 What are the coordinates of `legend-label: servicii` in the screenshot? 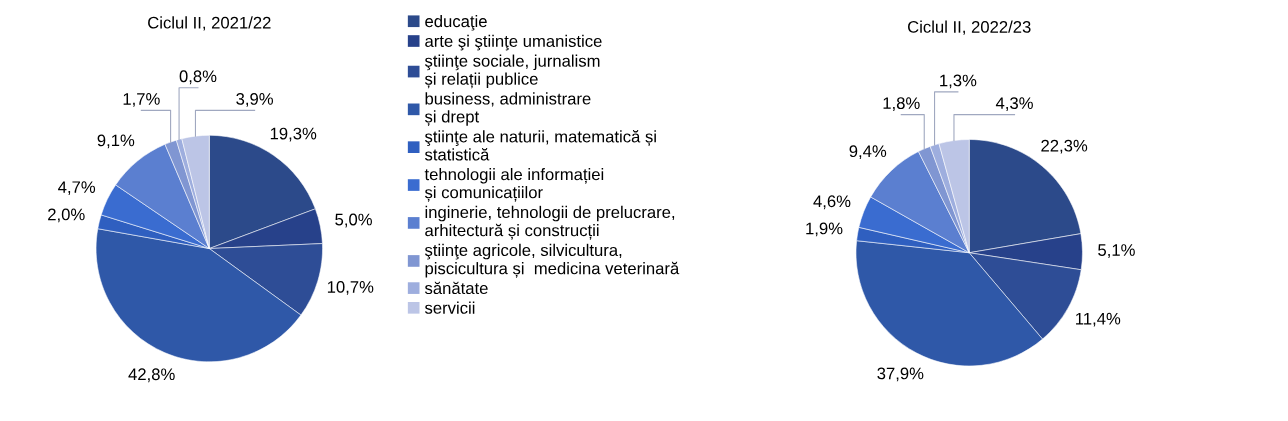 It's located at (449, 307).